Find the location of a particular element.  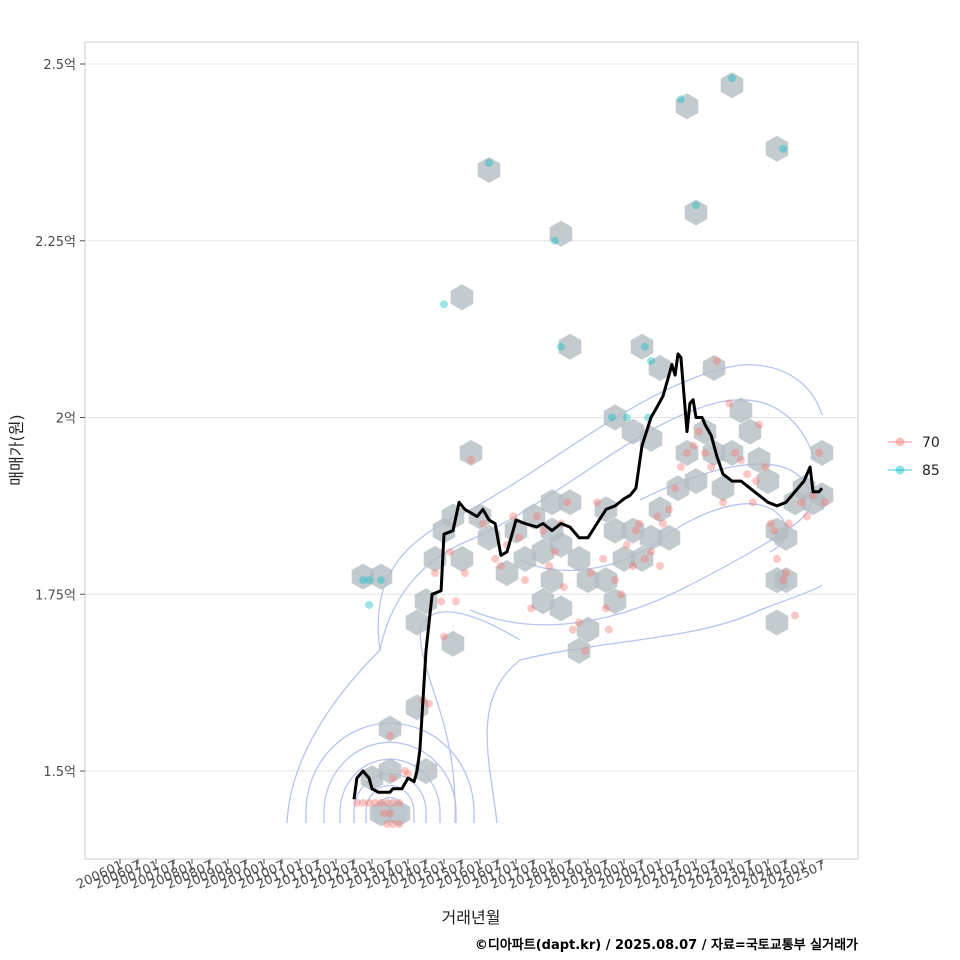

y-tick-label: 1.5억 is located at coordinates (59, 772).